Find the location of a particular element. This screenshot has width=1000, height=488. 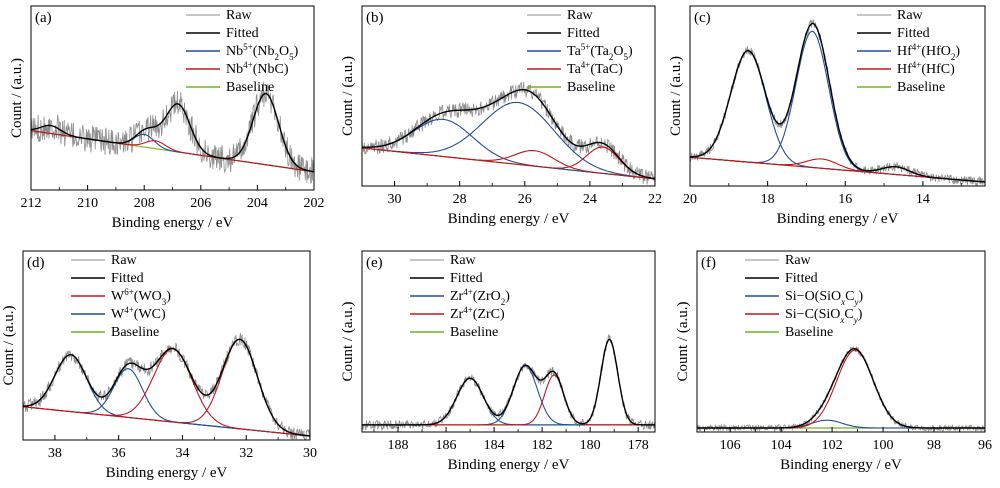

x-tick-label: 32 is located at coordinates (246, 453).